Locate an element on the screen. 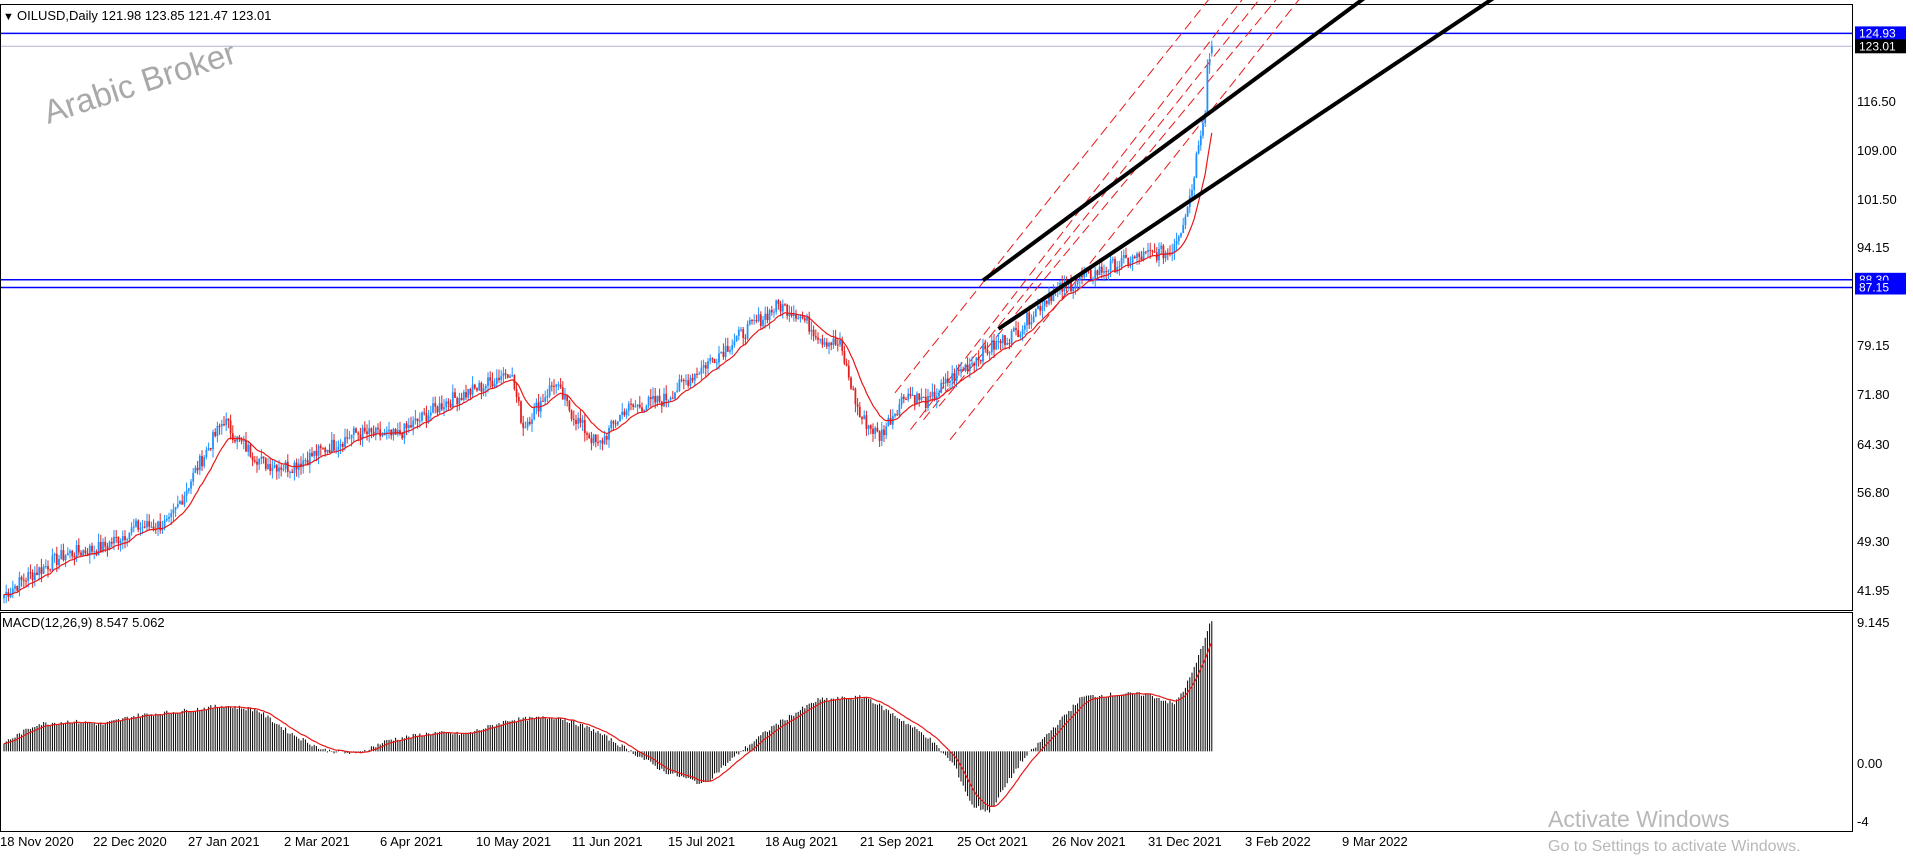  trend-channel is located at coordinates (1251, 165).